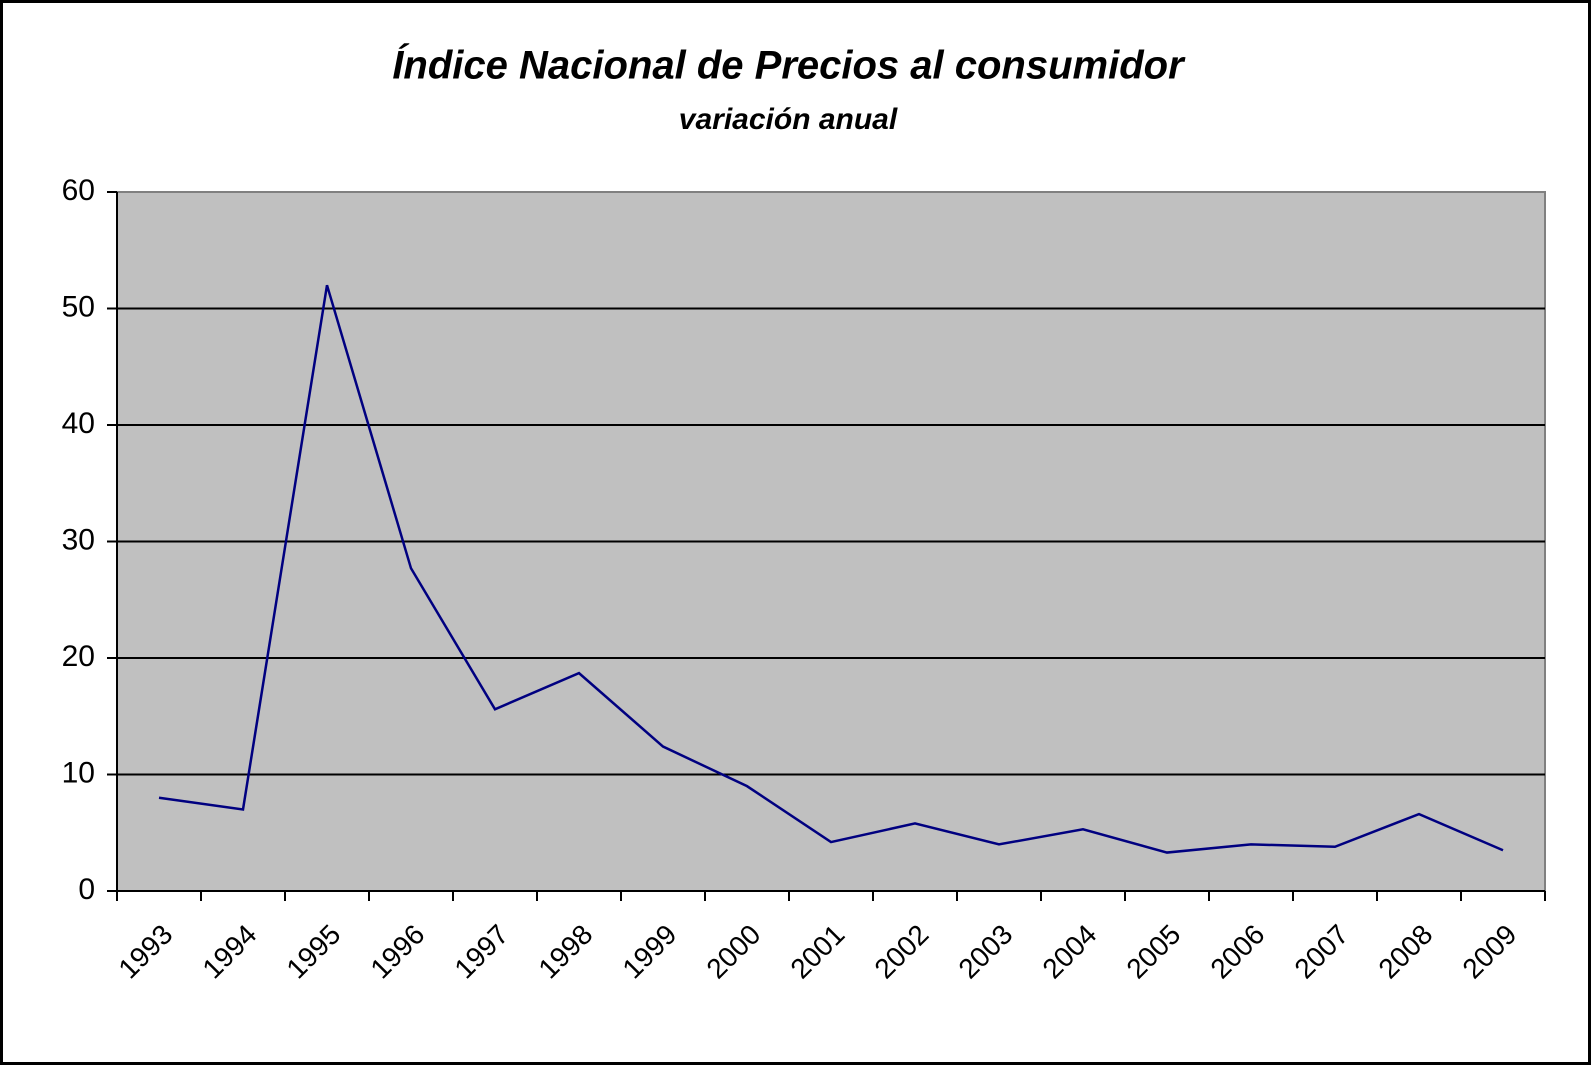  Describe the element at coordinates (78, 539) in the screenshot. I see `y-tick-label: 30` at that location.